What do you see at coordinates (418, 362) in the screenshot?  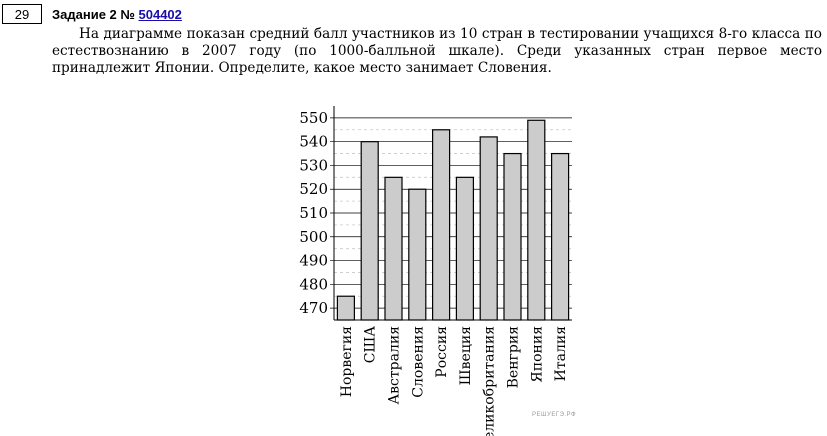 I see `x-tick-label: Словения` at bounding box center [418, 362].